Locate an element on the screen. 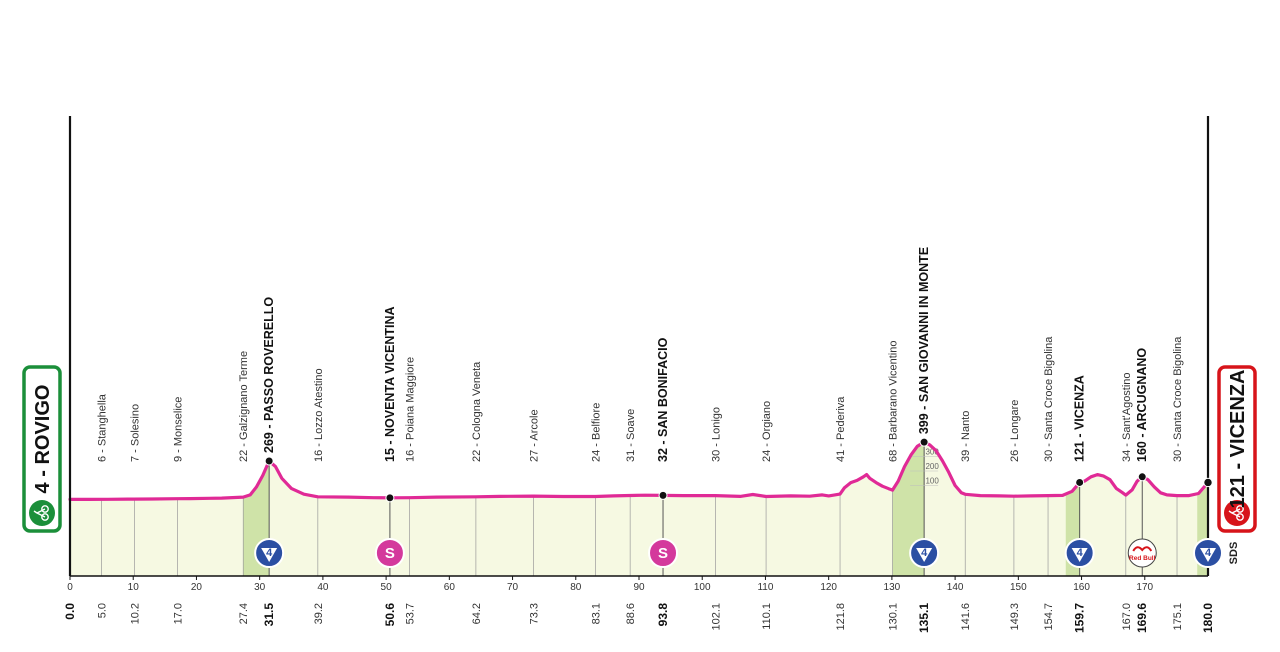 Image resolution: width=1280 pixels, height=652 pixels. waypoint-label-2: 9 - Monselice is located at coordinates (178, 429).